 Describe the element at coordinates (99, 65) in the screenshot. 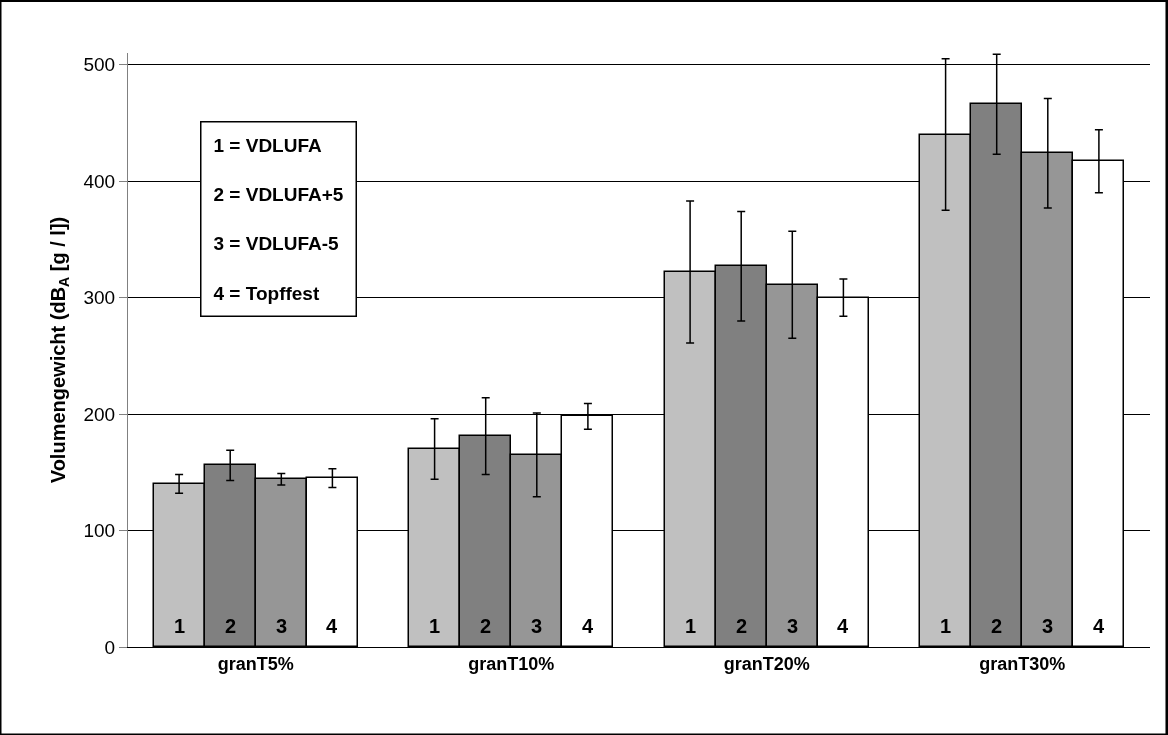

I see `y-tick-label: 500` at that location.